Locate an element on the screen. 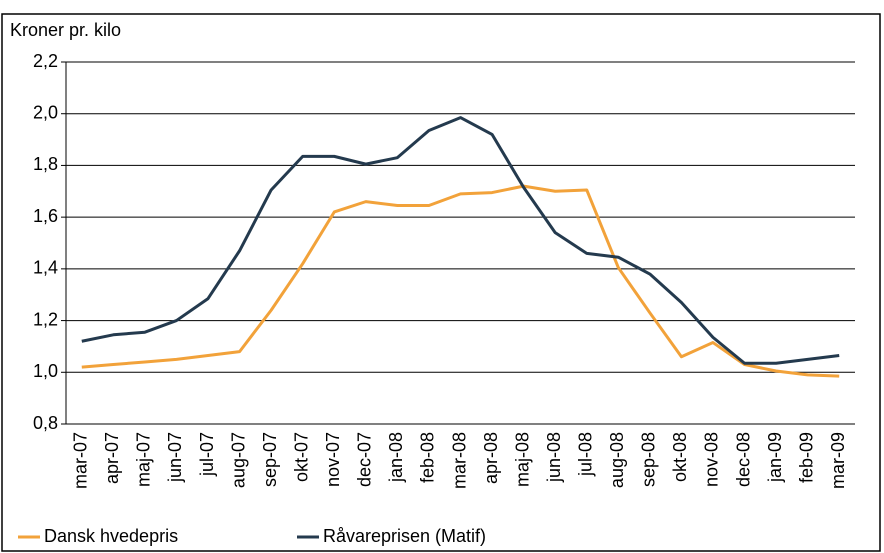  x-tick-label: jun-07 is located at coordinates (175, 457).